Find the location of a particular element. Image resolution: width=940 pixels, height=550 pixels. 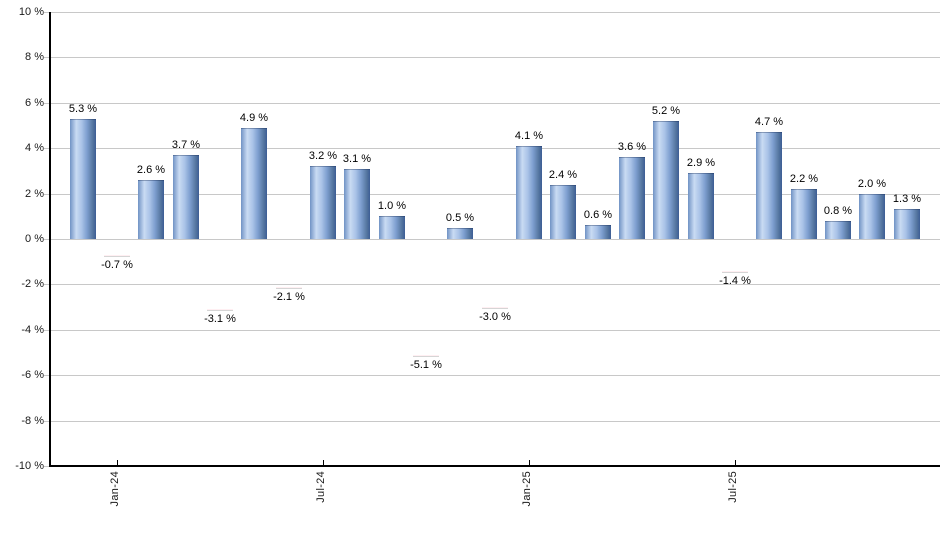

bar-value-label: -3.1 % is located at coordinates (220, 319).